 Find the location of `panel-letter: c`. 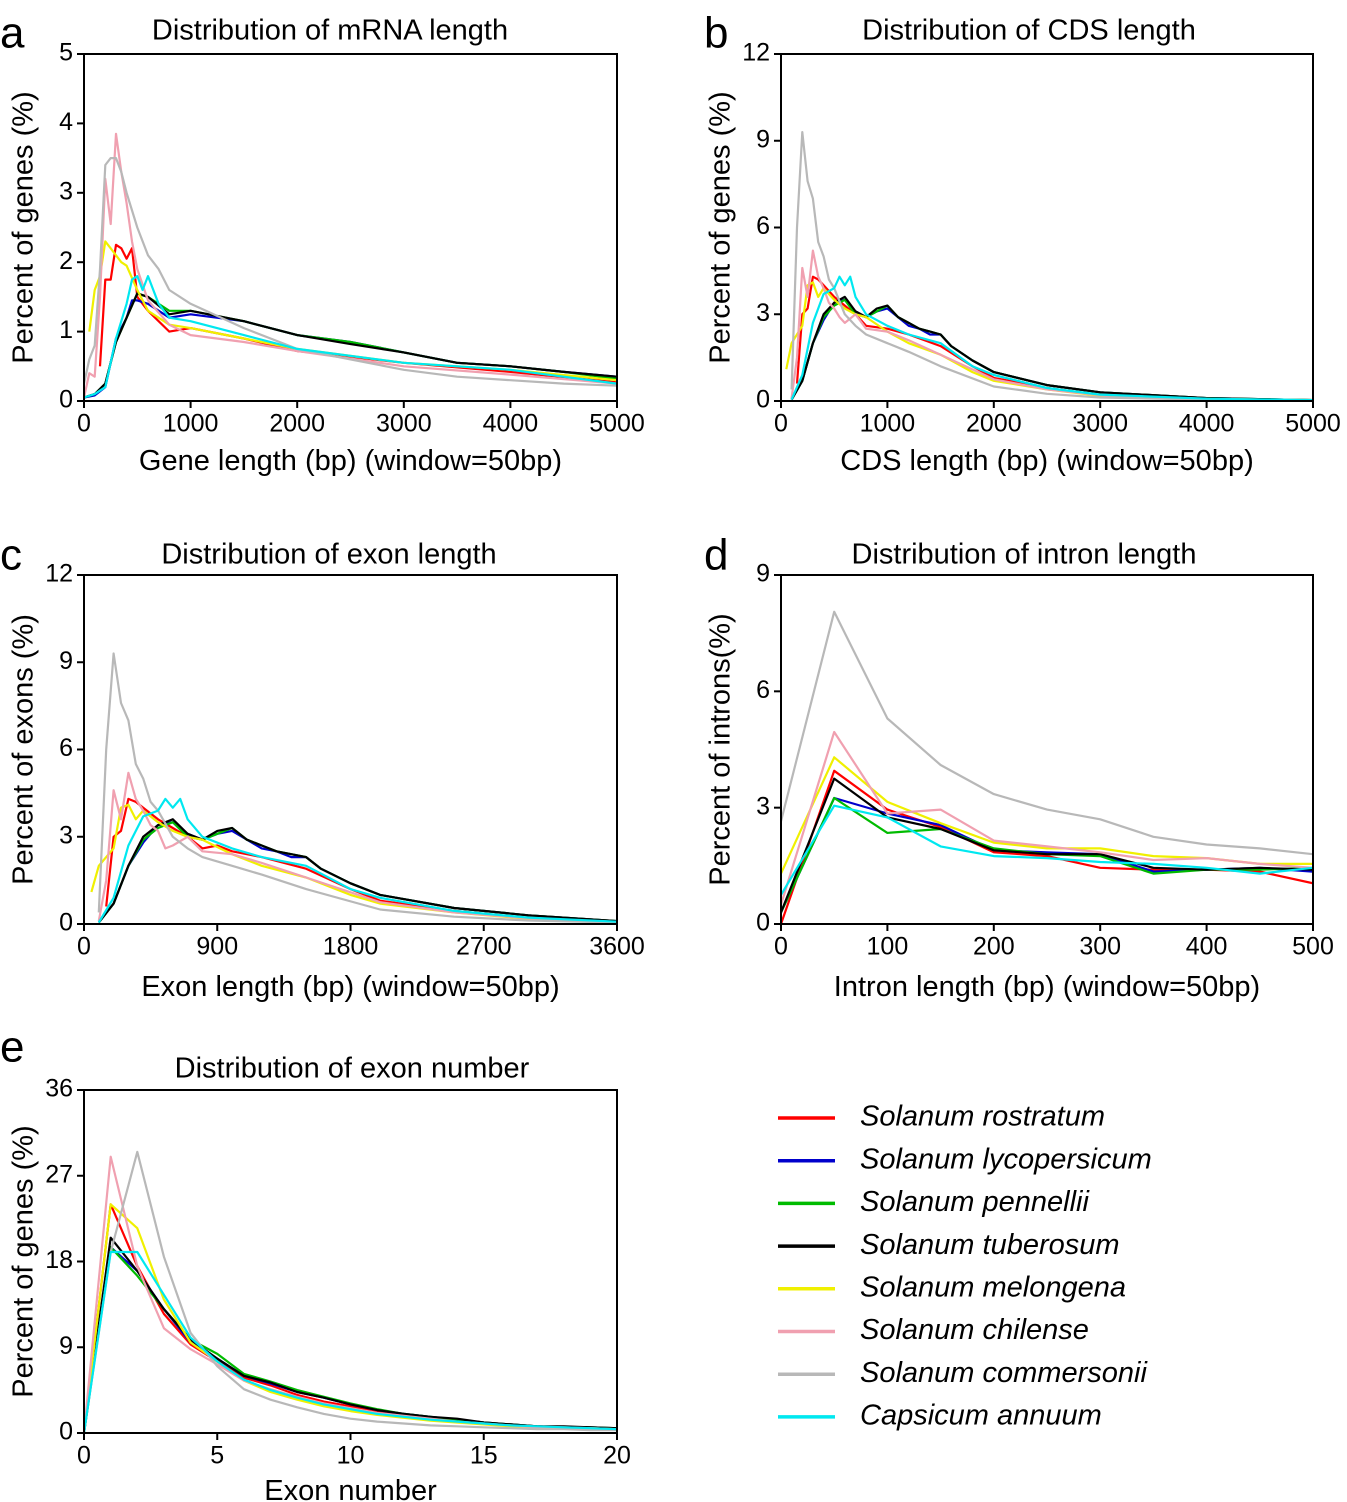

panel-letter: c is located at coordinates (11, 555).